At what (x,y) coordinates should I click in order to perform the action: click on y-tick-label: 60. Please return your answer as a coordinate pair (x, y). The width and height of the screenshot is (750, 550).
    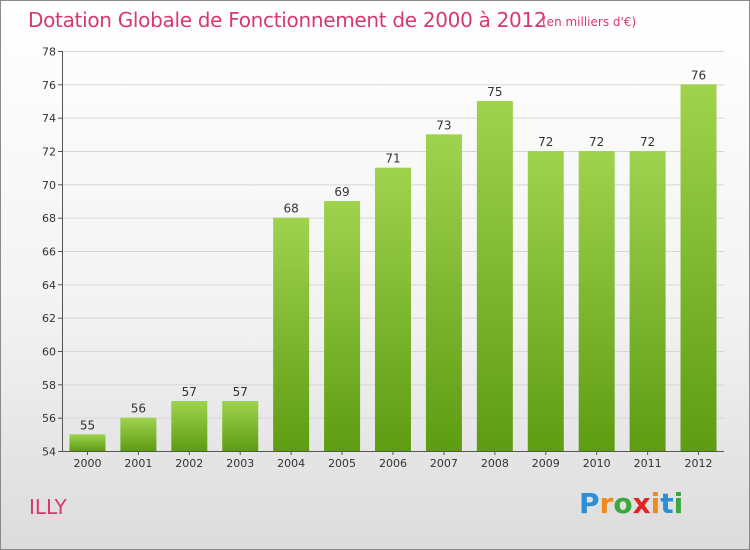
    Looking at the image, I should click on (49, 352).